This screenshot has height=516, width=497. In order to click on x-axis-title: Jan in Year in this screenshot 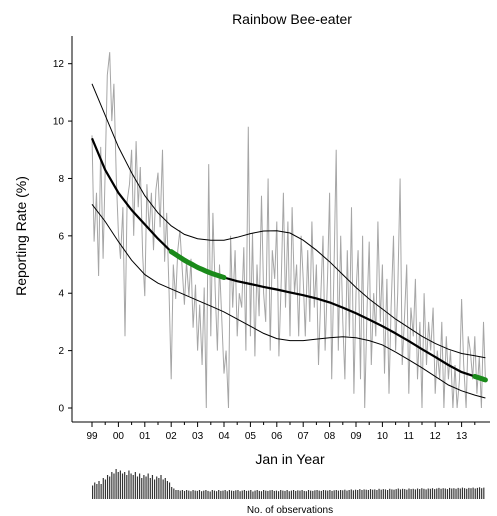, I will do `click(290, 459)`.